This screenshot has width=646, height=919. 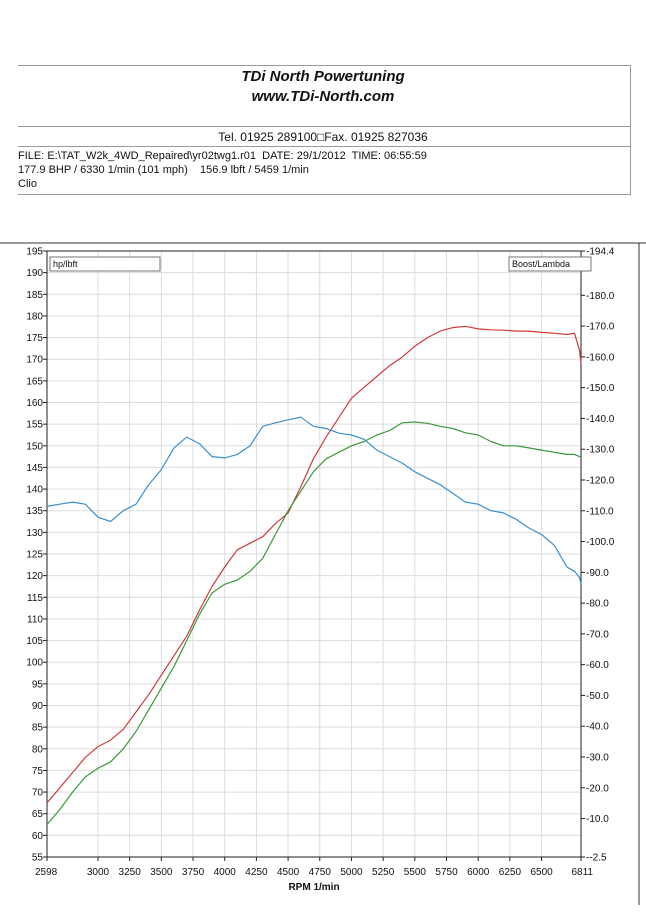 I want to click on left-tick-label: 70, so click(x=38, y=793).